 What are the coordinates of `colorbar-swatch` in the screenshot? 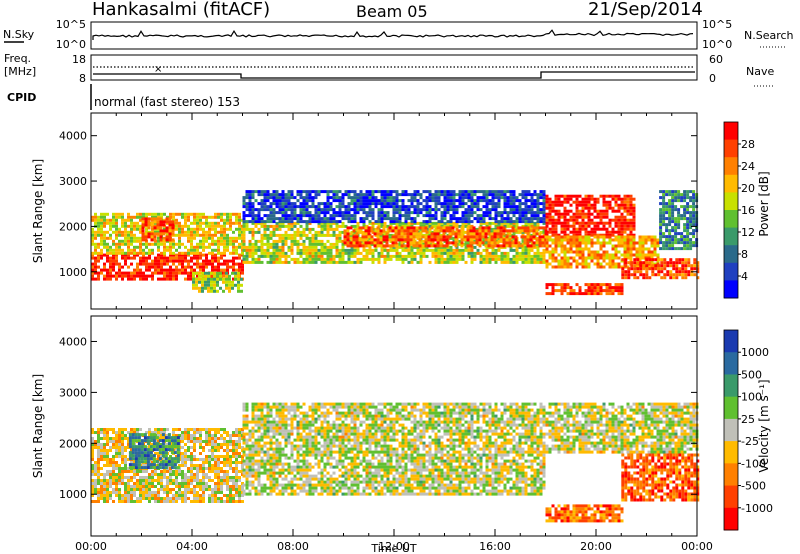 It's located at (731, 236).